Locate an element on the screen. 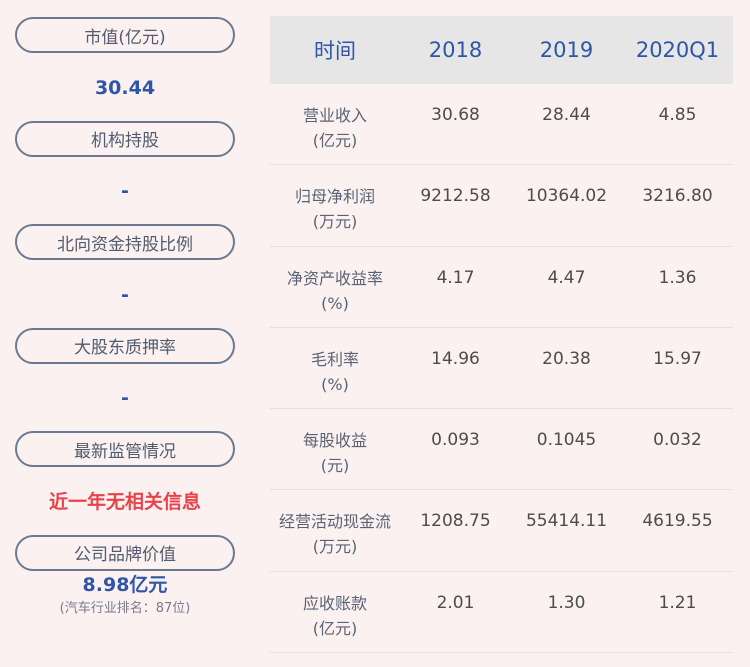 The height and width of the screenshot is (667, 750). table-header-time: 时间 is located at coordinates (335, 51).